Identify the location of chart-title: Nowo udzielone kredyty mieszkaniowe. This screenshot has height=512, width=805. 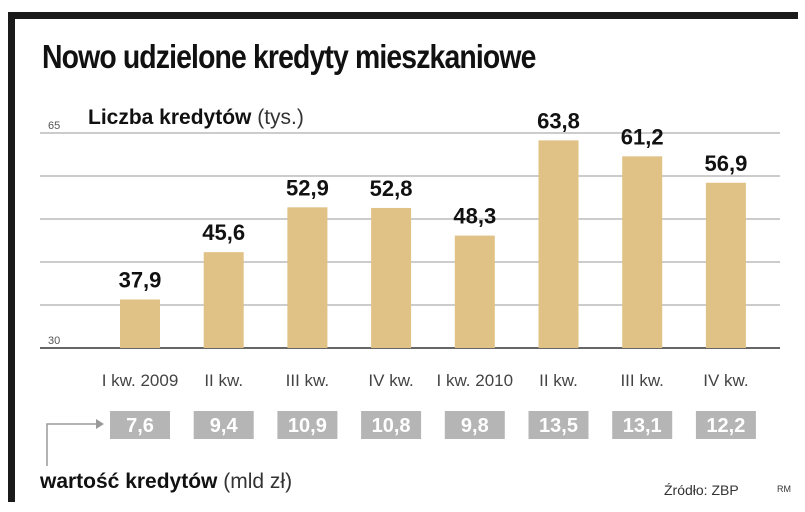
(289, 56).